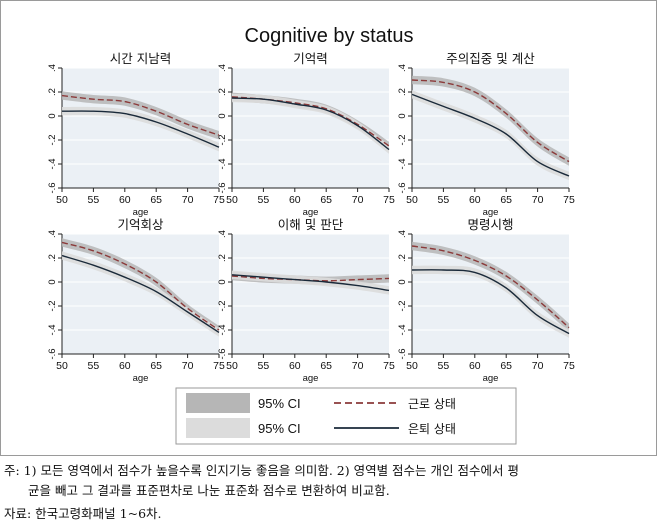 The height and width of the screenshot is (529, 658). I want to click on panel-title: 기억력, so click(310, 58).